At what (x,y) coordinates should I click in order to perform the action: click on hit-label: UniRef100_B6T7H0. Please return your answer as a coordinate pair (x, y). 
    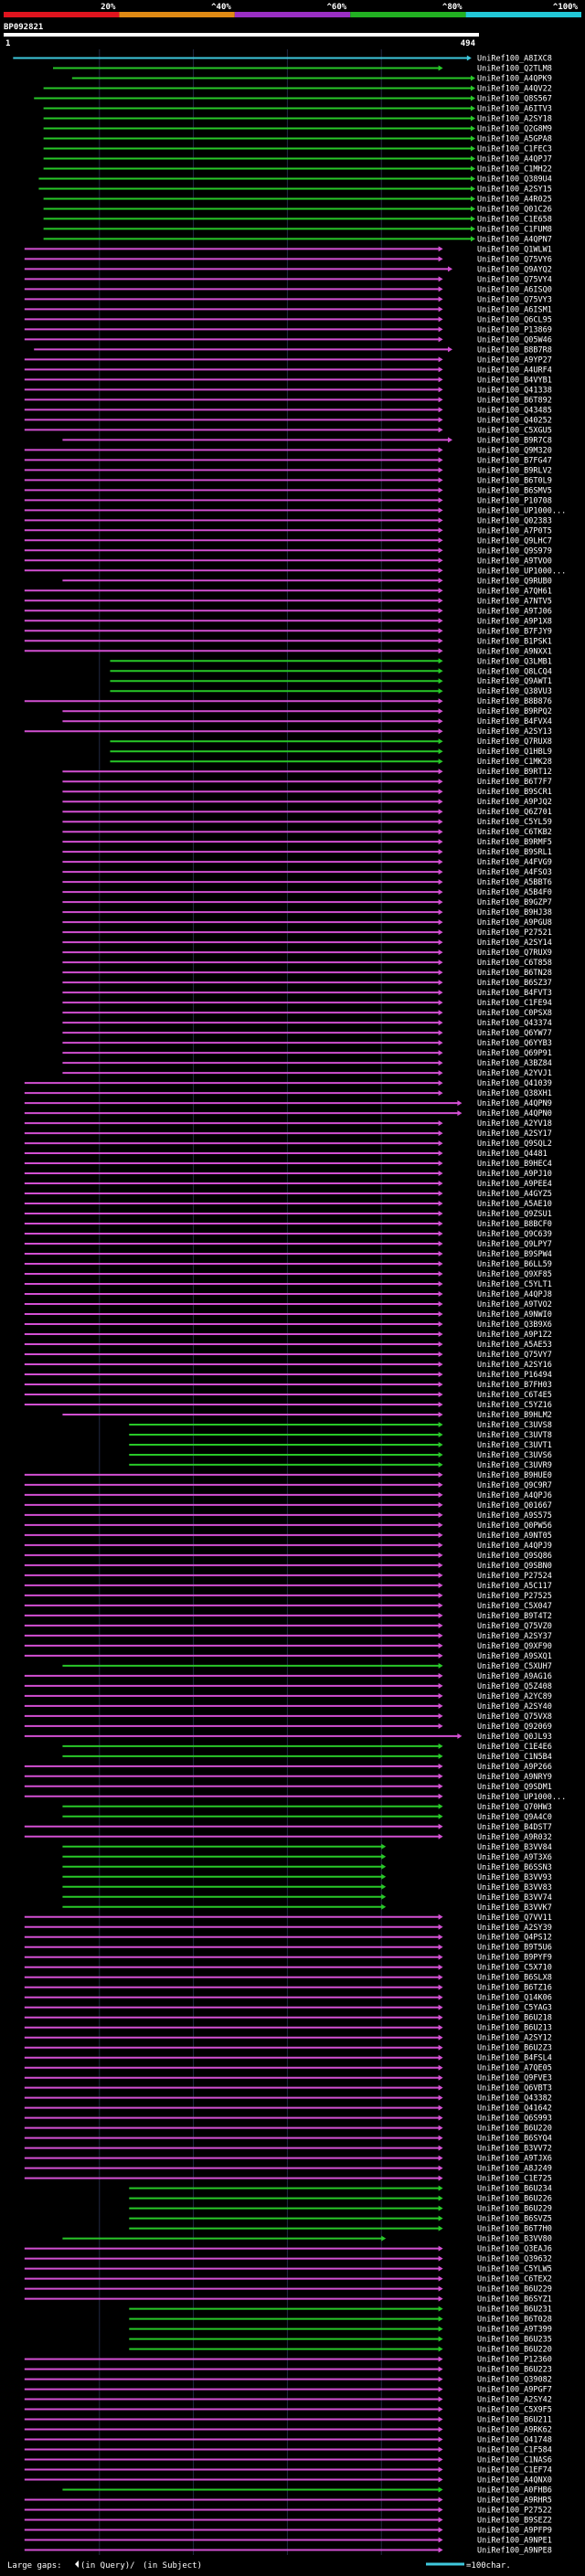
    Looking at the image, I should click on (514, 2229).